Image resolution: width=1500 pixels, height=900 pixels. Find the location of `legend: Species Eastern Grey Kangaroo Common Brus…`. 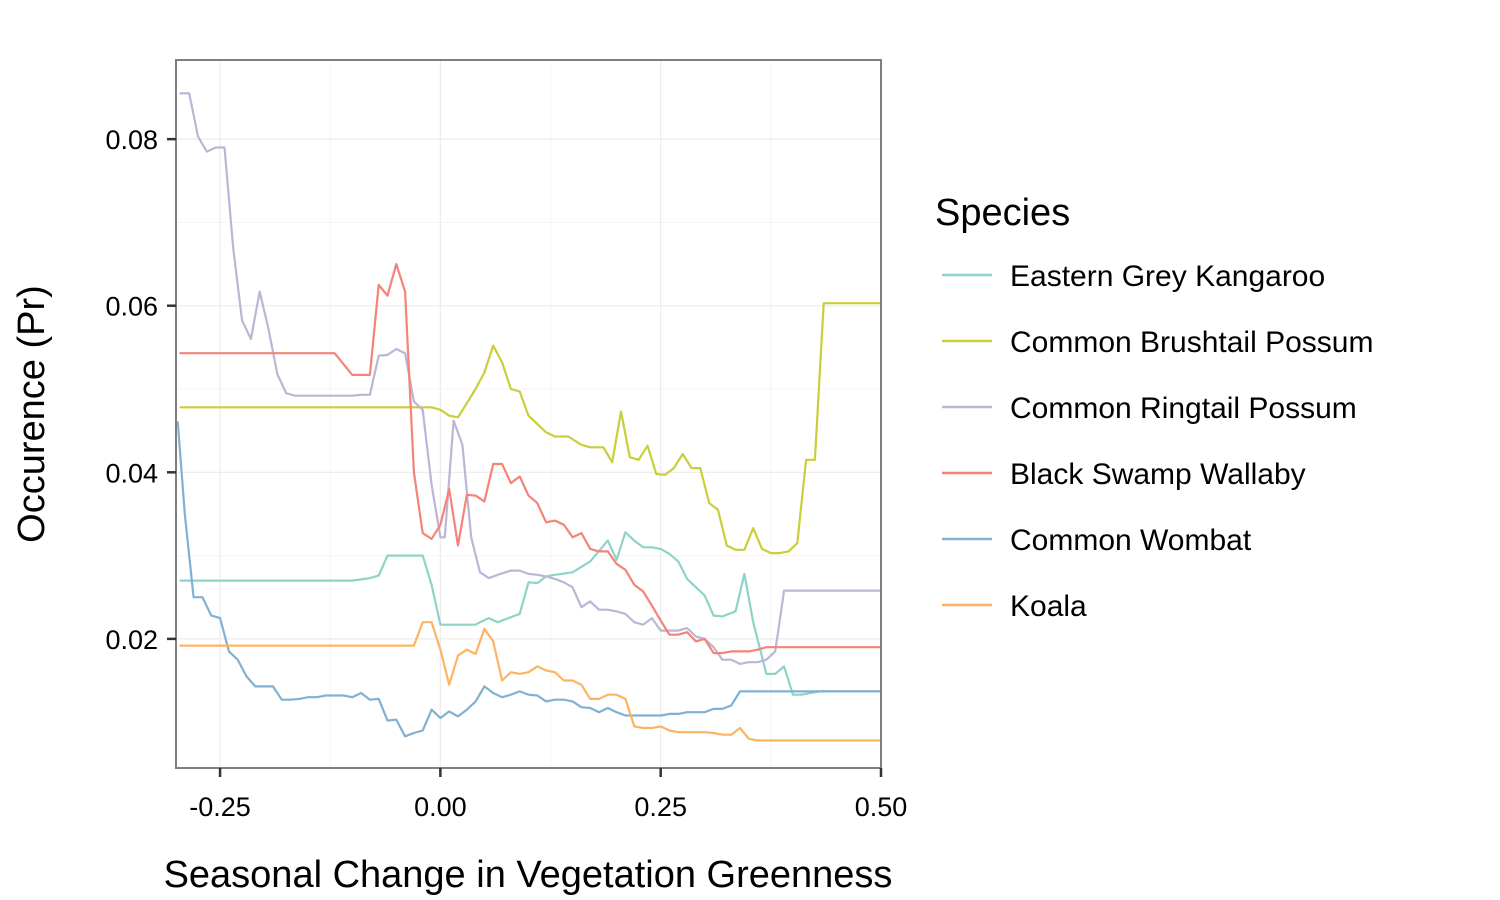

legend: Species Eastern Grey Kangaroo Common Brus… is located at coordinates (1154, 407).